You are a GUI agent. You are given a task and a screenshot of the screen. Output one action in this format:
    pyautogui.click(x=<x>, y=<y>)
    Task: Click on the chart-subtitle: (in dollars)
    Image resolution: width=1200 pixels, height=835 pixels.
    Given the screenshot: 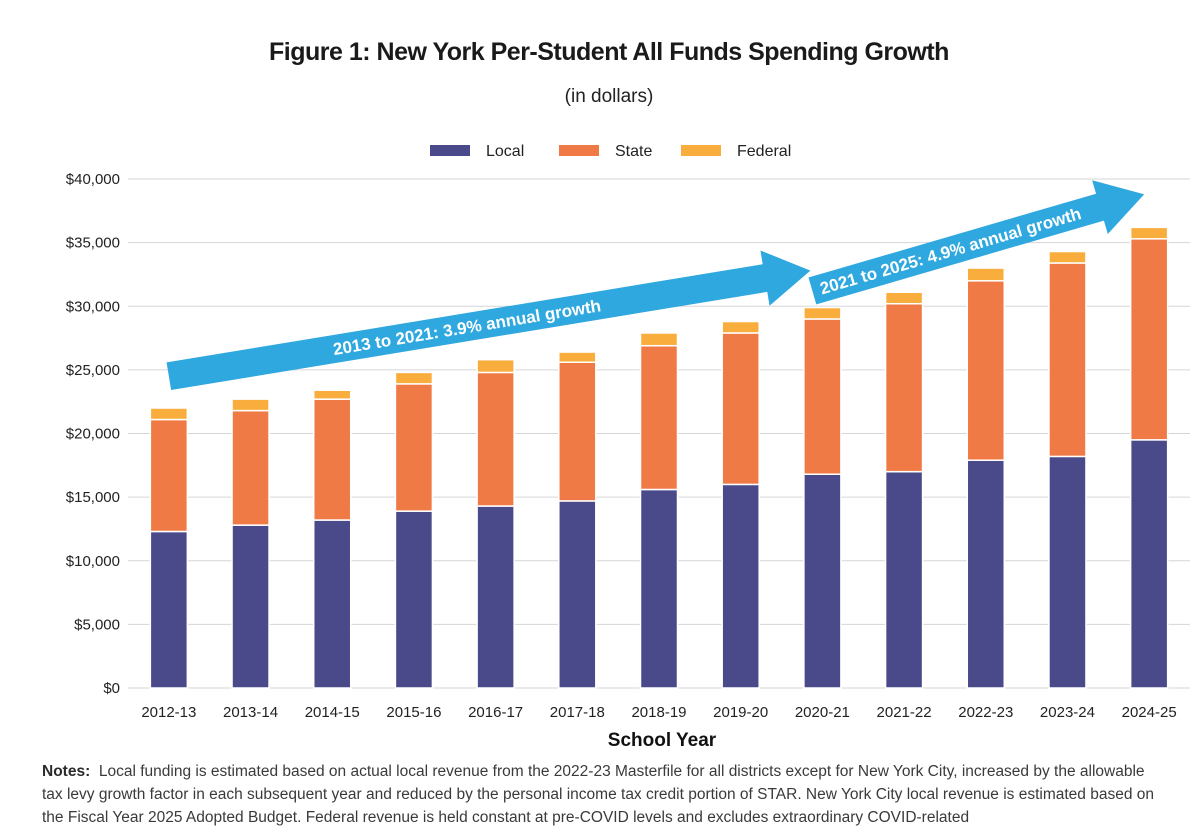 What is the action you would take?
    pyautogui.click(x=609, y=96)
    